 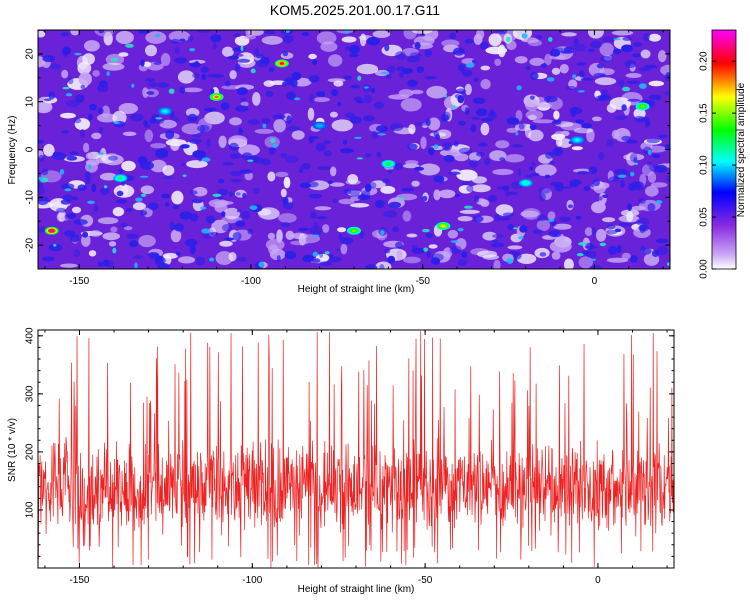 What do you see at coordinates (30, 422) in the screenshot?
I see `snr-y-tick-labels: 100 200 300 400` at bounding box center [30, 422].